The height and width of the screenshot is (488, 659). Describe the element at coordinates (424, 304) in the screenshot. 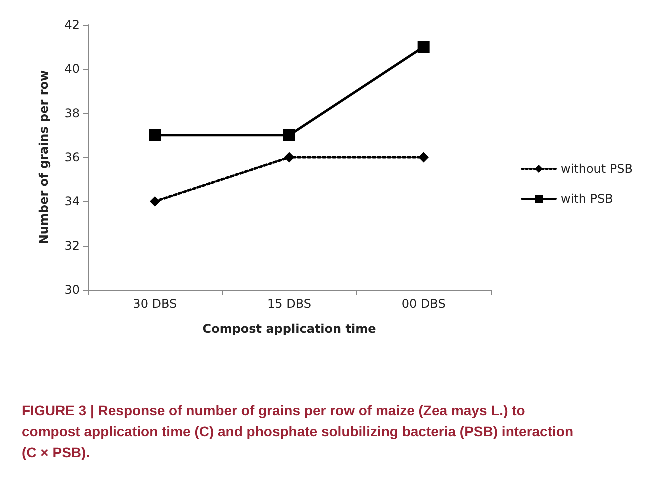

I see `x-tick-label: 00 DBS` at that location.